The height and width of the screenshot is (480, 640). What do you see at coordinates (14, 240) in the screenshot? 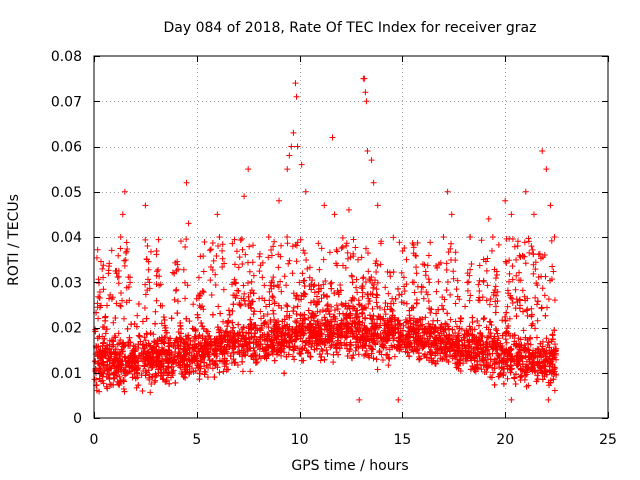
I see `y-axis-label: ROTI / TECUs` at bounding box center [14, 240].